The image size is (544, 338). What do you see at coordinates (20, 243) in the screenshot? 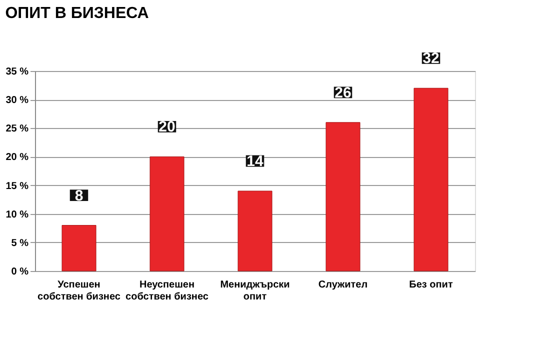
I see `y-tick-label: 5 %` at bounding box center [20, 243].